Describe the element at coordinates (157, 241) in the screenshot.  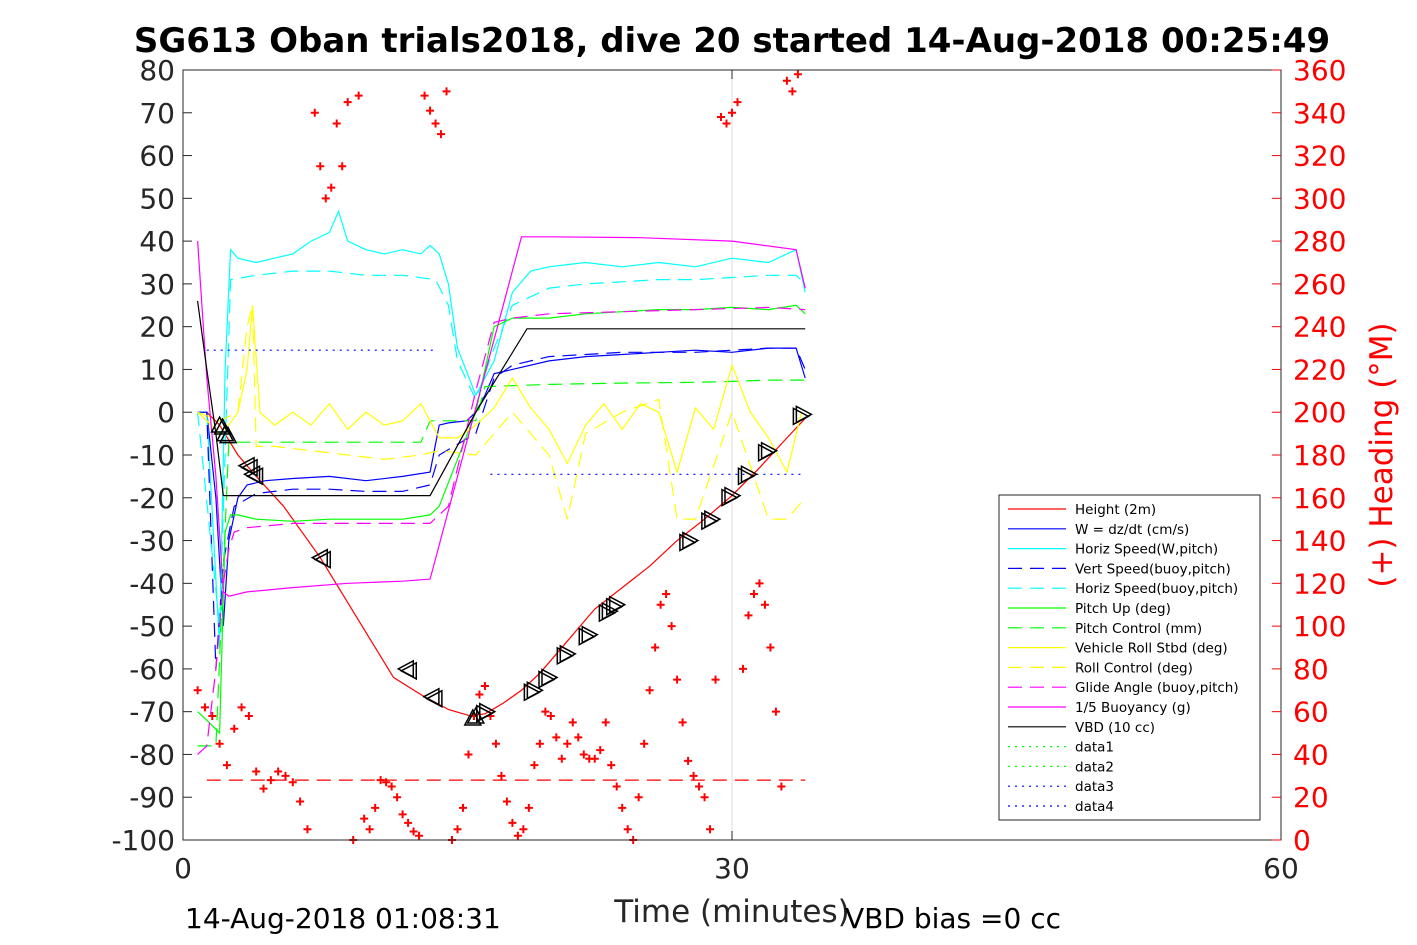
I see `y-tick-label-left: 40` at that location.